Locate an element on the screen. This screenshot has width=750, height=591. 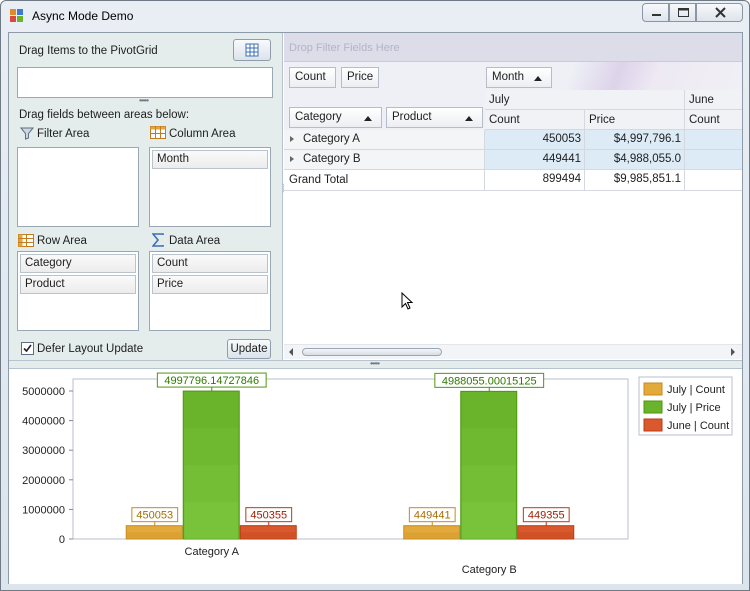
scroll-left-icon is located at coordinates (291, 352).